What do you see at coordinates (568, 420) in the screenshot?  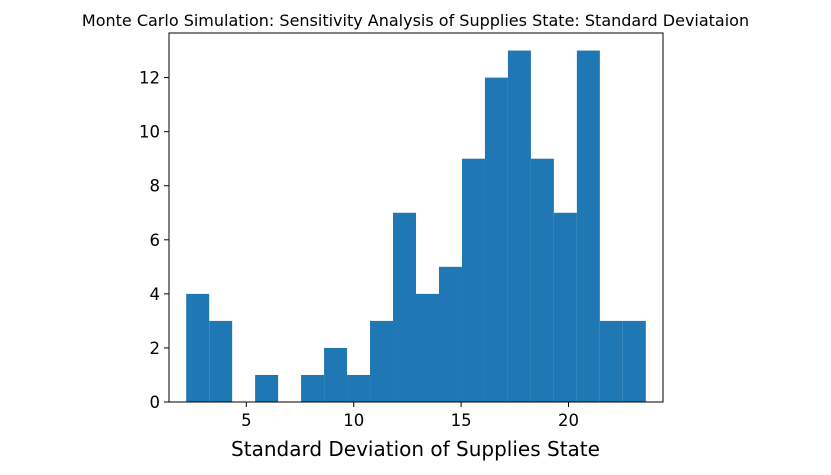 I see `x-tick-label: 20` at bounding box center [568, 420].